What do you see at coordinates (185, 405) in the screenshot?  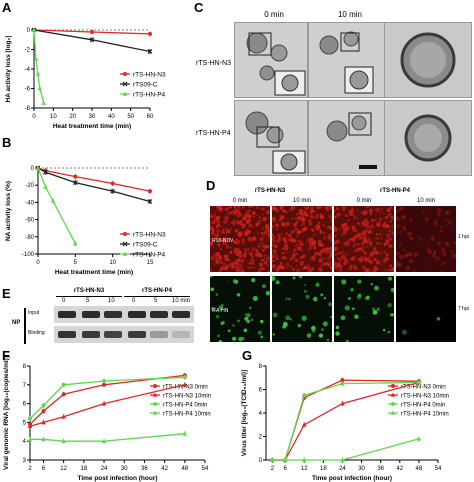 I see `chart-f-legend-label-2: rTS-HN-P4 0min` at bounding box center [185, 405].